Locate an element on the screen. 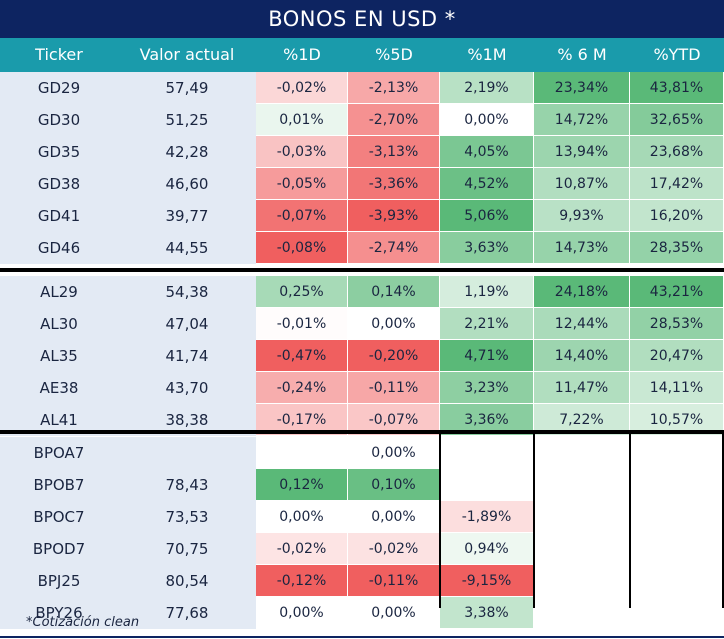  cell-valor: 78,43 is located at coordinates (187, 485).